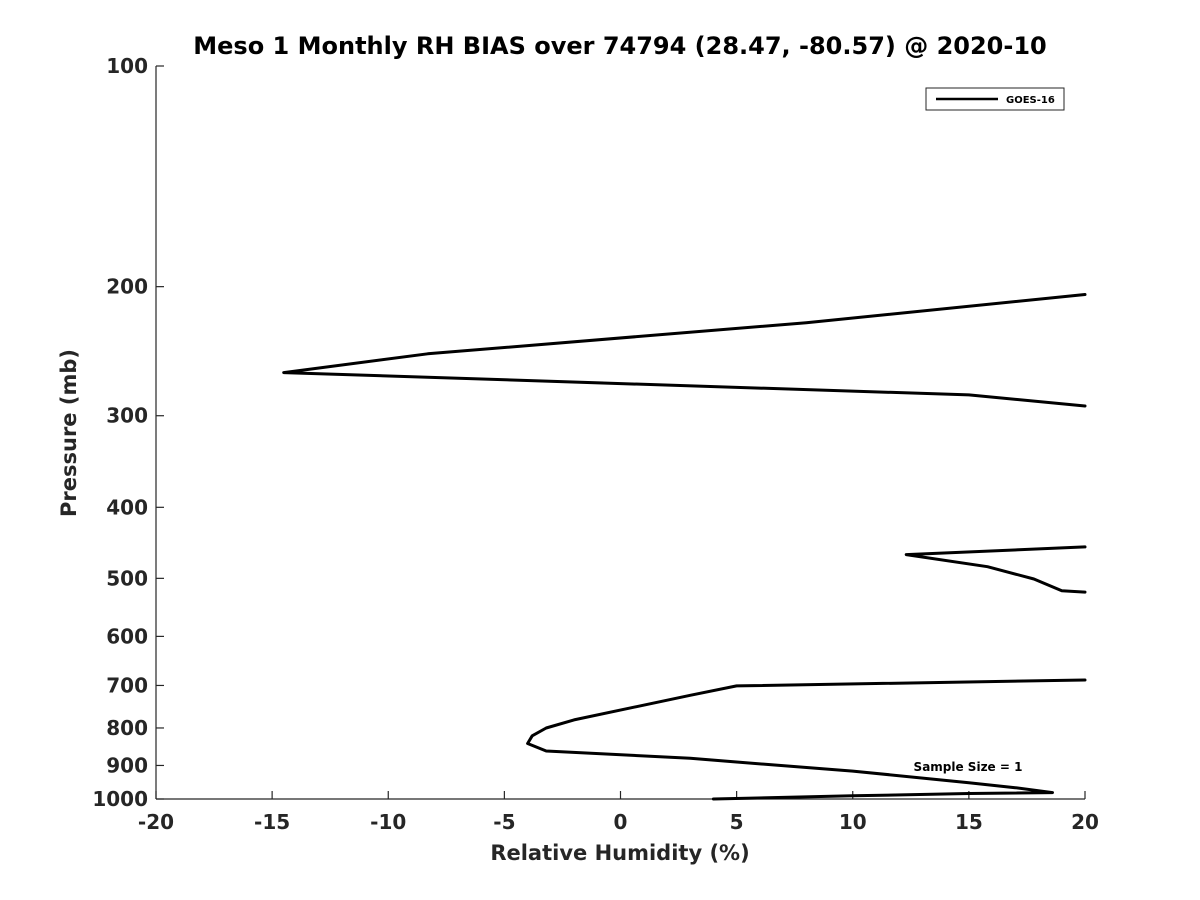  I want to click on y-tick-label: 400, so click(127, 507).